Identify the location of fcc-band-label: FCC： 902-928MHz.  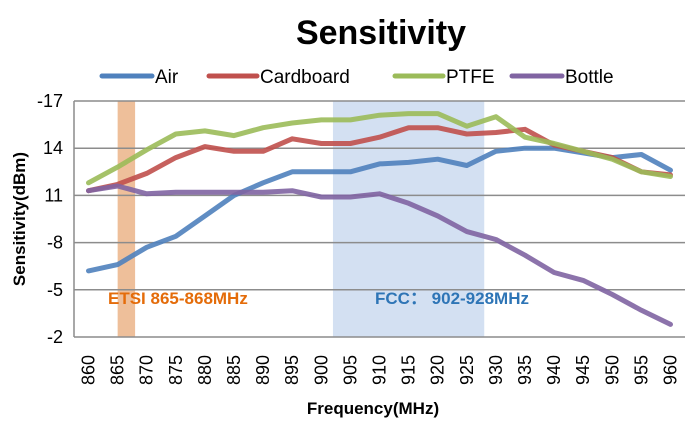
(452, 298).